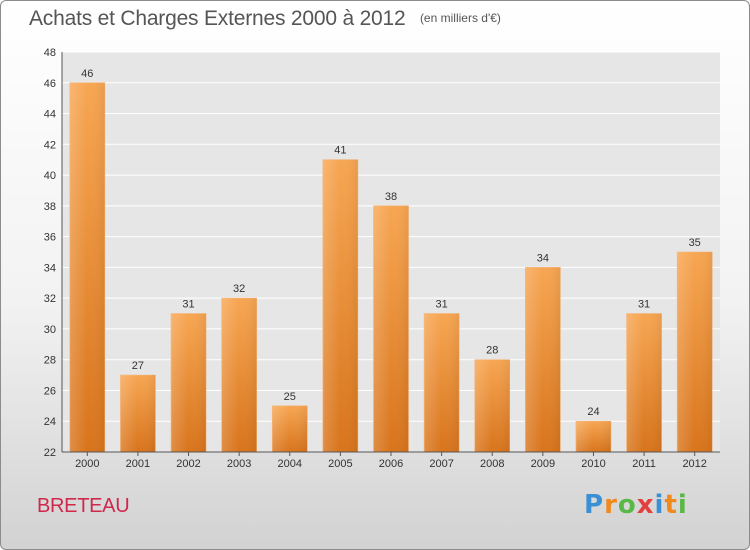 The image size is (750, 550). What do you see at coordinates (340, 305) in the screenshot?
I see `bar-shade-2005` at bounding box center [340, 305].